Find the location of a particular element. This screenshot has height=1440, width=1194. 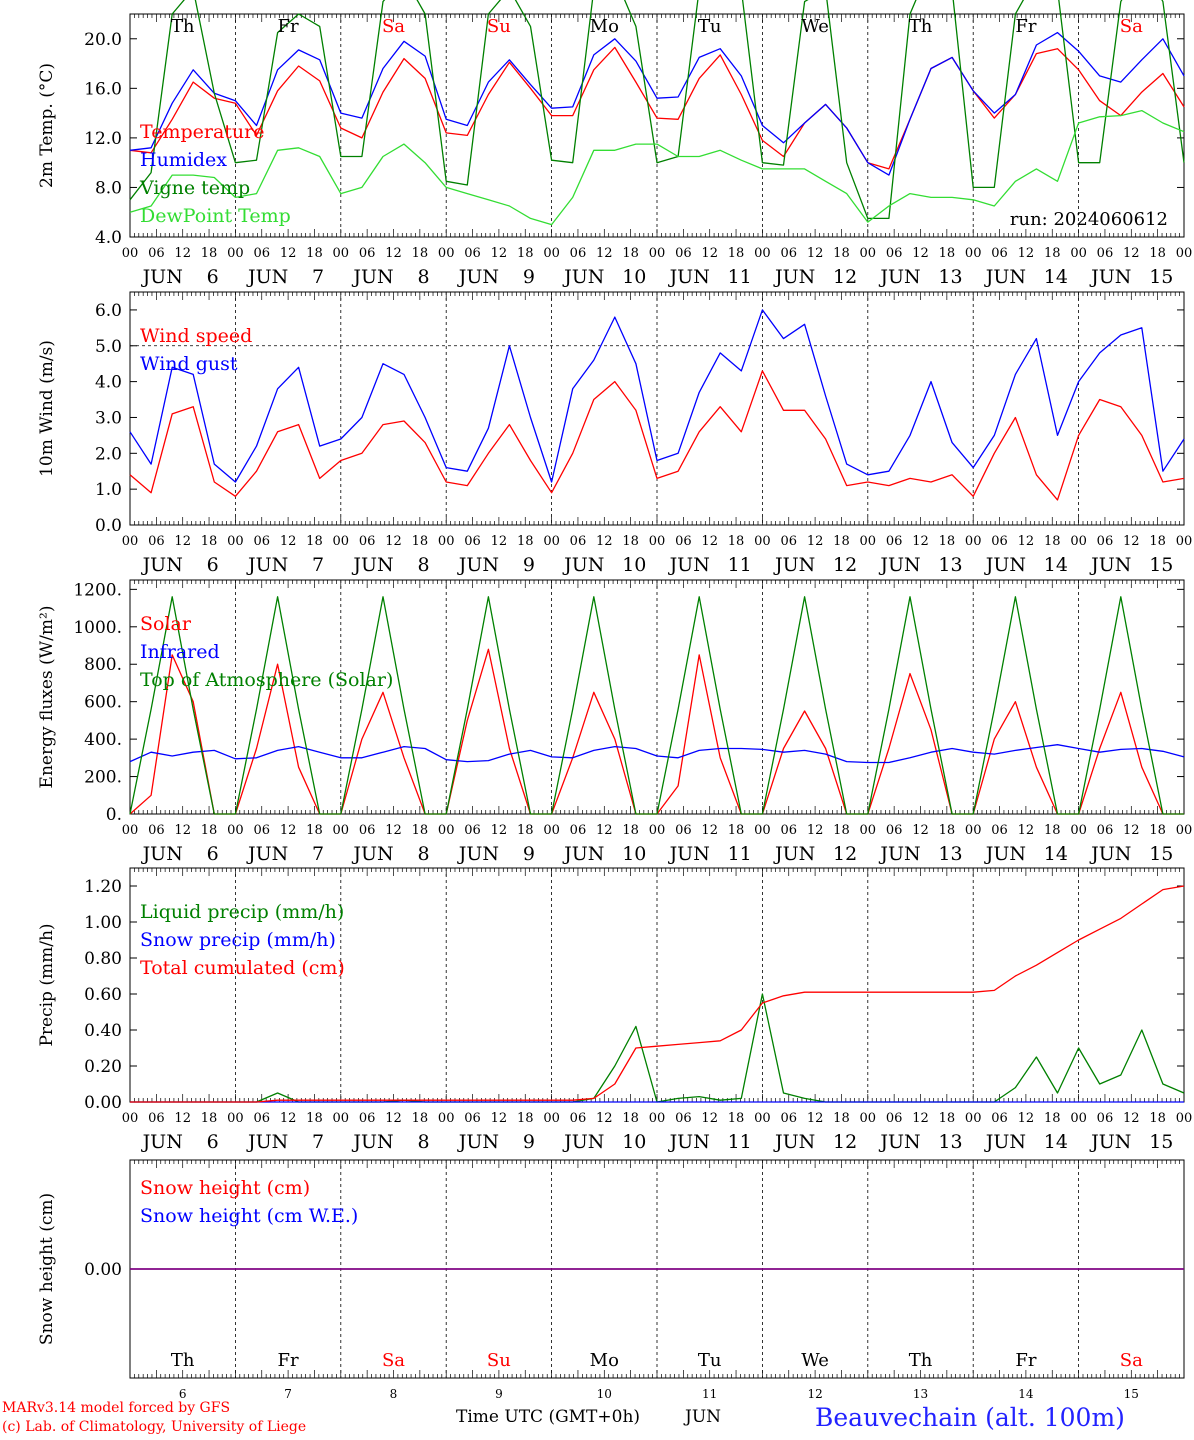

y-tick-label: 8.0 is located at coordinates (108, 188).